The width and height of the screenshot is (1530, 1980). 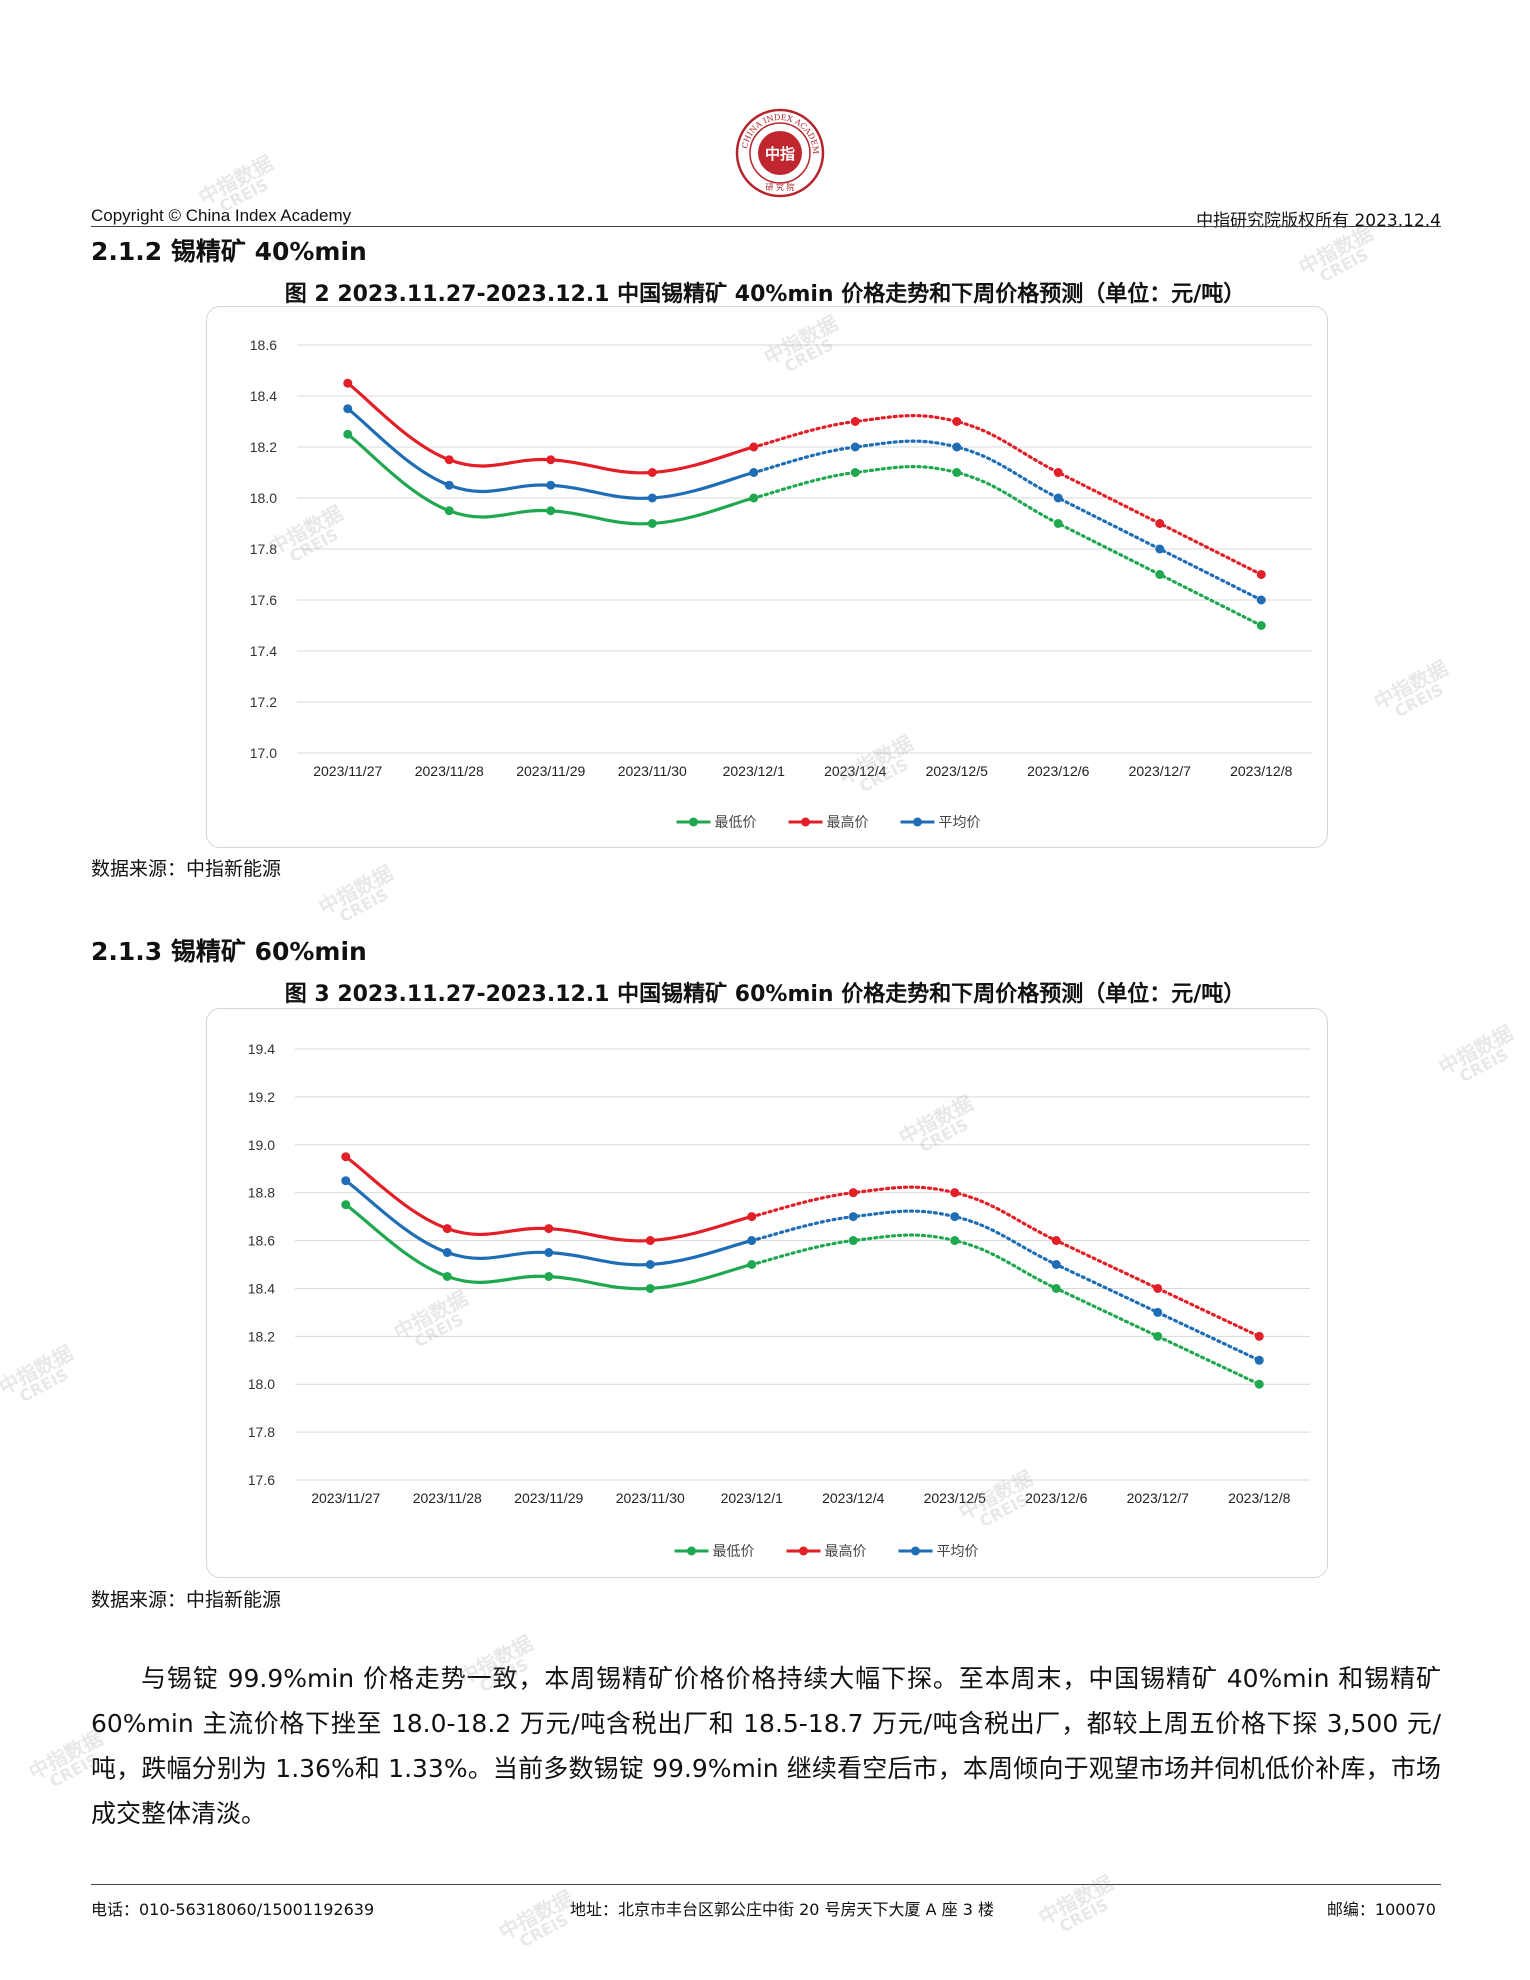 What do you see at coordinates (263, 702) in the screenshot?
I see `y-tick-label: 17.2` at bounding box center [263, 702].